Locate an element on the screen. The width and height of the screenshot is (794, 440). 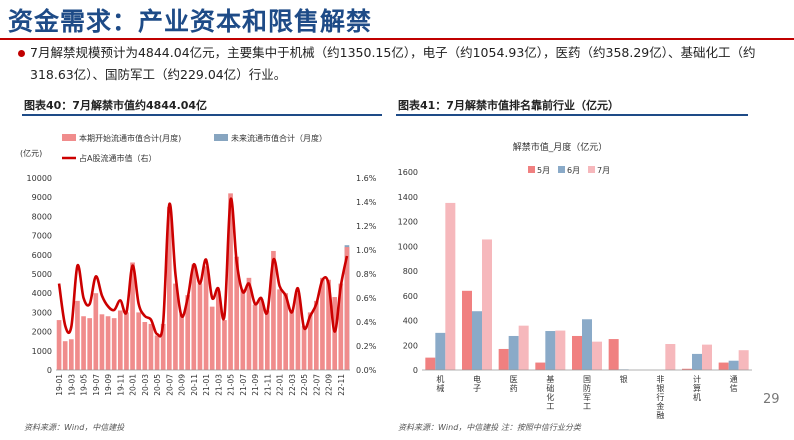
bar-6月-通信 is located at coordinates (733, 365).